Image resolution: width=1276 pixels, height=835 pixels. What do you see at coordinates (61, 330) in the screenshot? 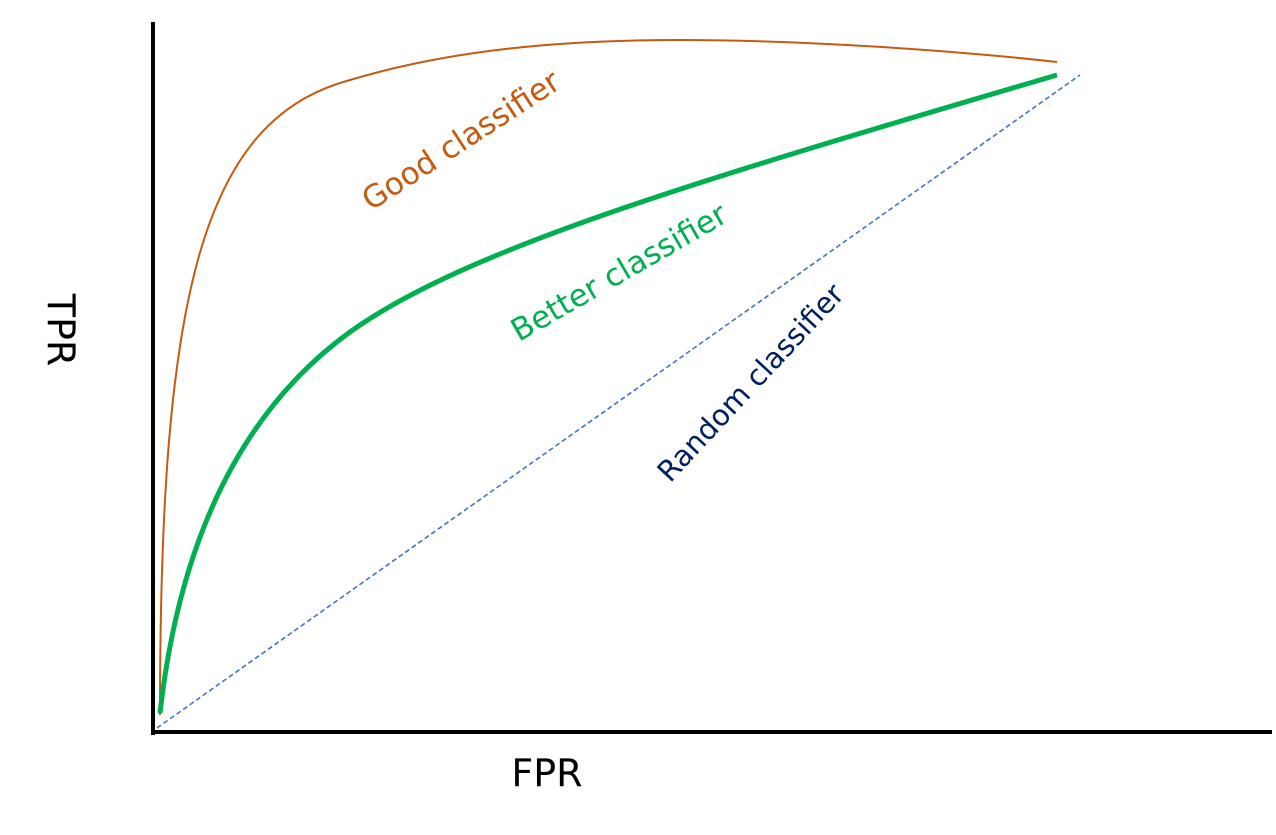
I see `y-axis-label: TPR` at bounding box center [61, 330].